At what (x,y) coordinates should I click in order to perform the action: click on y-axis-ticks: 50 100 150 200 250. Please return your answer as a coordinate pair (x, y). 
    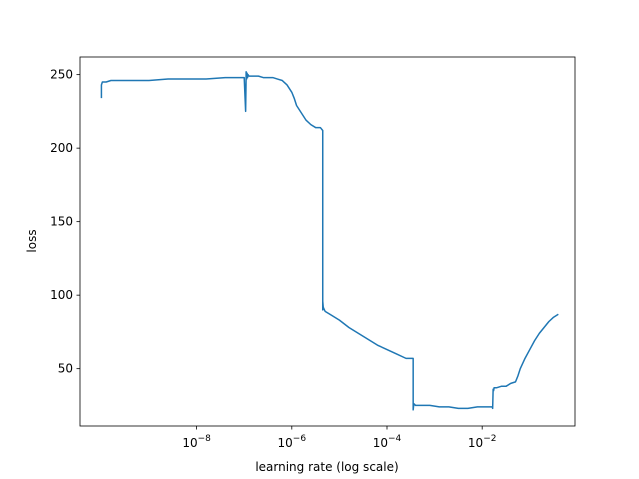
    Looking at the image, I should click on (65, 222).